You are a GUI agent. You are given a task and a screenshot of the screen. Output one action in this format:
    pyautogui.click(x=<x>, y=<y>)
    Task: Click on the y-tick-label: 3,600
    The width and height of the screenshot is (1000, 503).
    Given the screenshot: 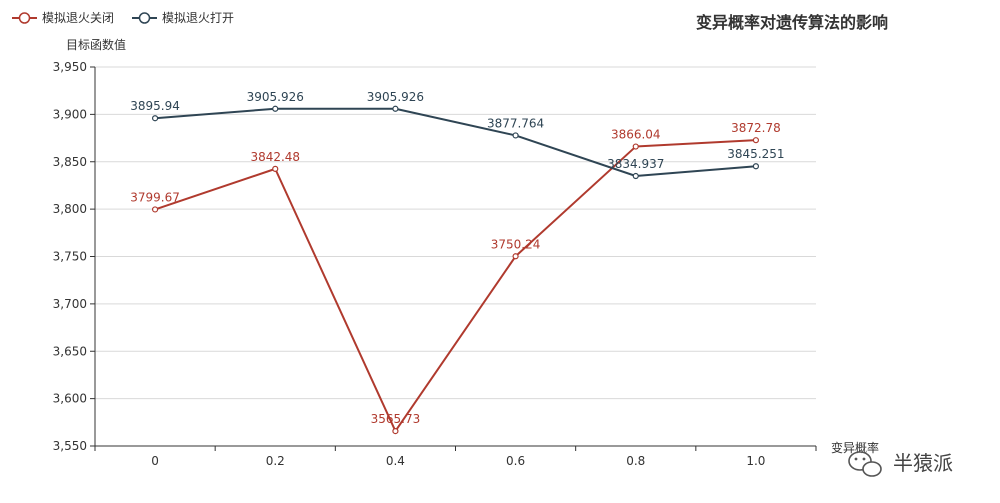 What is the action you would take?
    pyautogui.click(x=70, y=399)
    